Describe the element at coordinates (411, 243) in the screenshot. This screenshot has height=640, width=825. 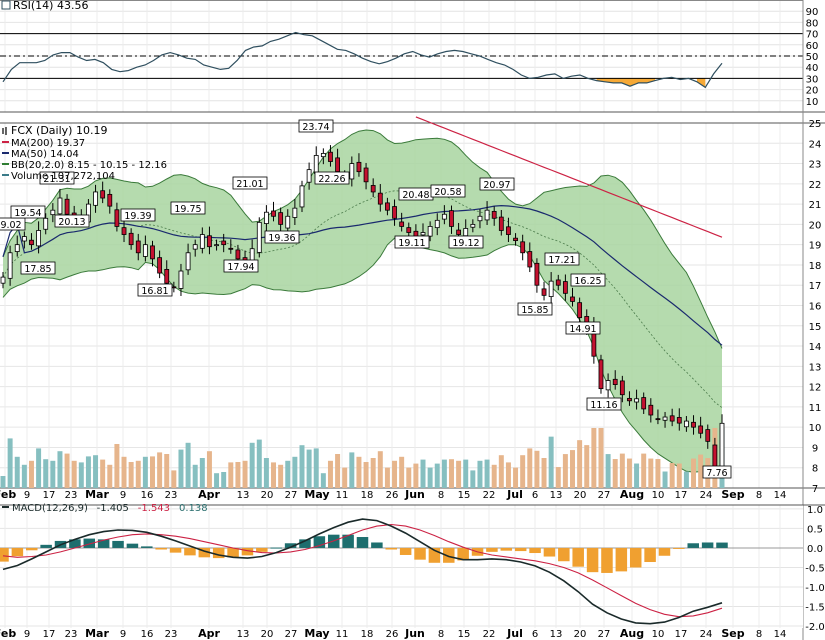
I see `swing-label: 19.11` at that location.